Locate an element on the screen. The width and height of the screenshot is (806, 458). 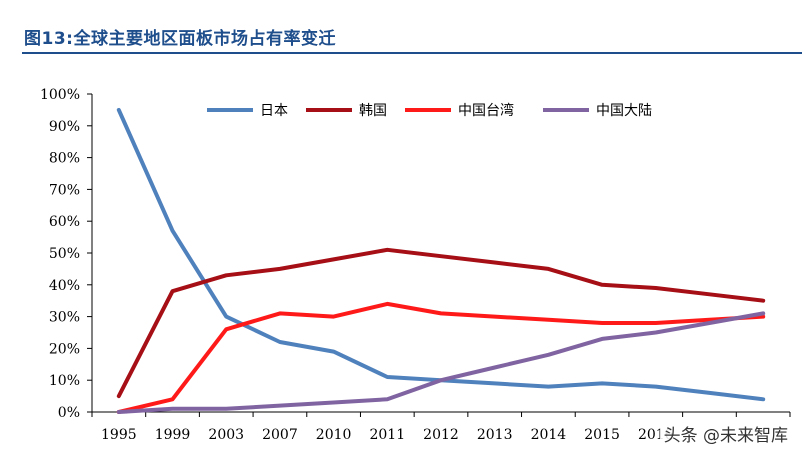
x-tick-label: 2012 is located at coordinates (441, 435).